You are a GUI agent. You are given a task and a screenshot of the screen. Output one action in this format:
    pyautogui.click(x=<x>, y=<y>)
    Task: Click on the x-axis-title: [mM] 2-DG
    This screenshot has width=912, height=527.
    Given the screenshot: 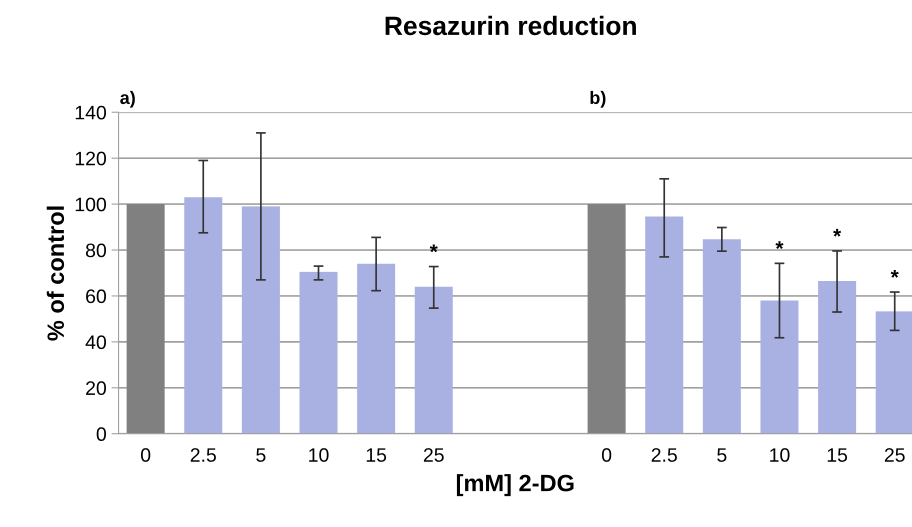 What is the action you would take?
    pyautogui.click(x=515, y=485)
    